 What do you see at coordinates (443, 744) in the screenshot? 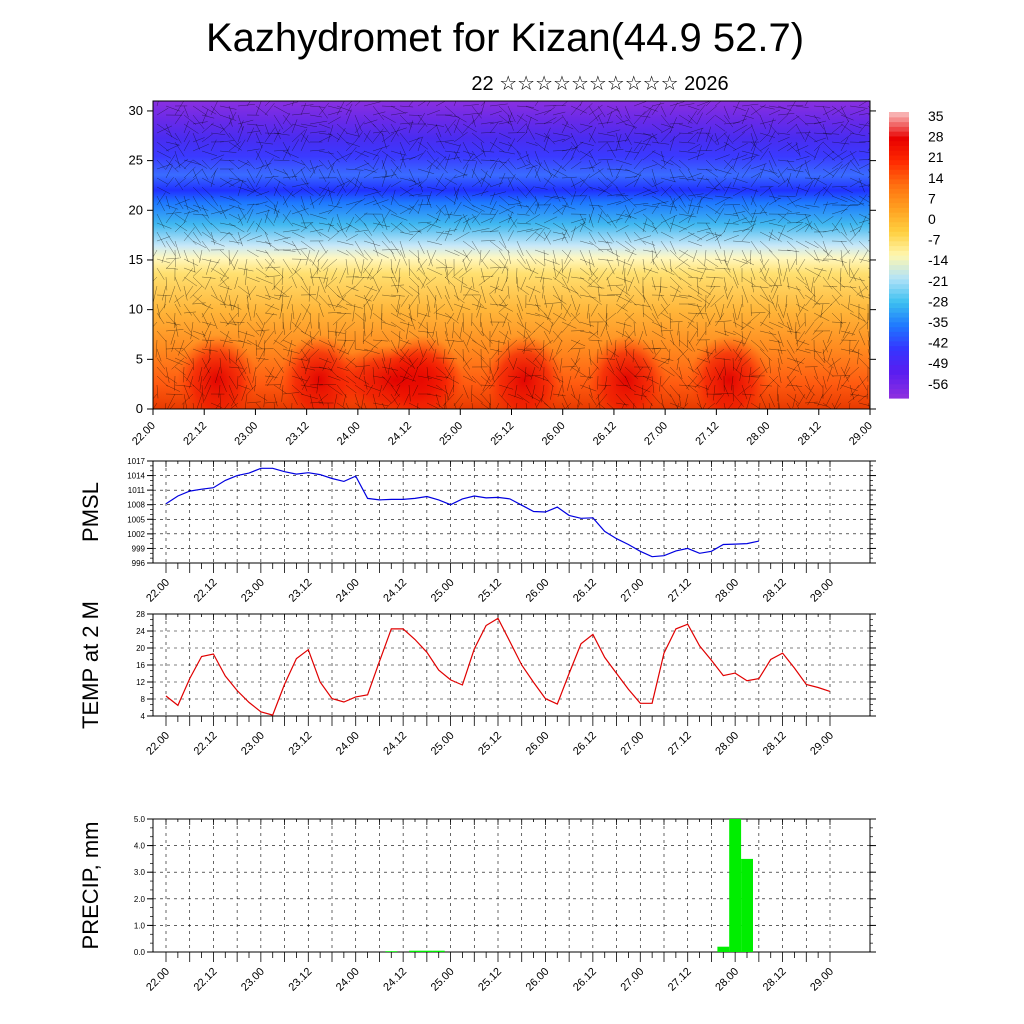
I see `x-tick-label: 25.00` at bounding box center [443, 744].